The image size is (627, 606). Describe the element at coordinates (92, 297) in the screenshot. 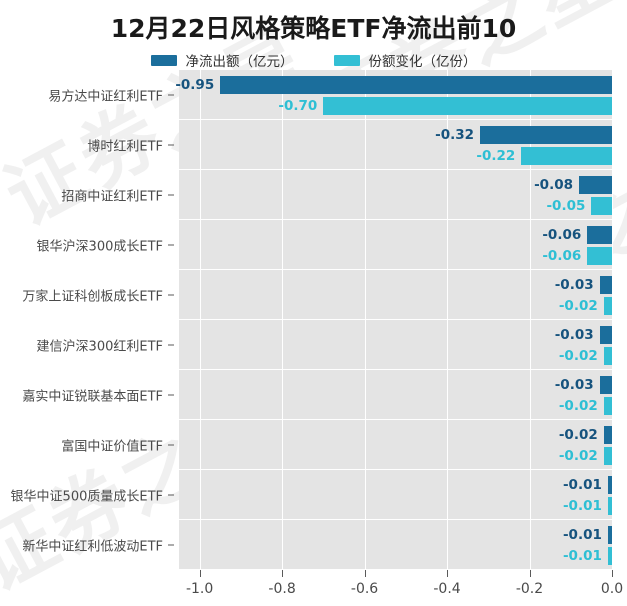

I see `y-axis-category-label: 万家上证科创板成长ETF` at that location.